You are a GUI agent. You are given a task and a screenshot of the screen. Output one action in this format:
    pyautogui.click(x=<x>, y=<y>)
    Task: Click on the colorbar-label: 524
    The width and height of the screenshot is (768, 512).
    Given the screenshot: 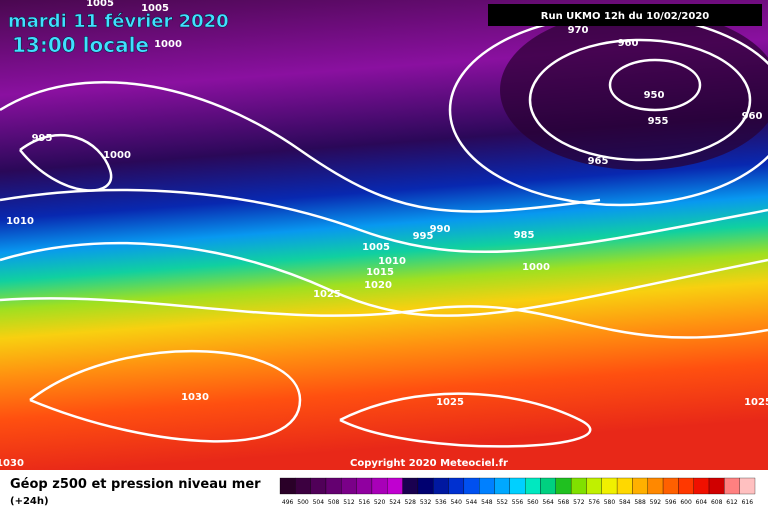 What is the action you would take?
    pyautogui.click(x=395, y=502)
    